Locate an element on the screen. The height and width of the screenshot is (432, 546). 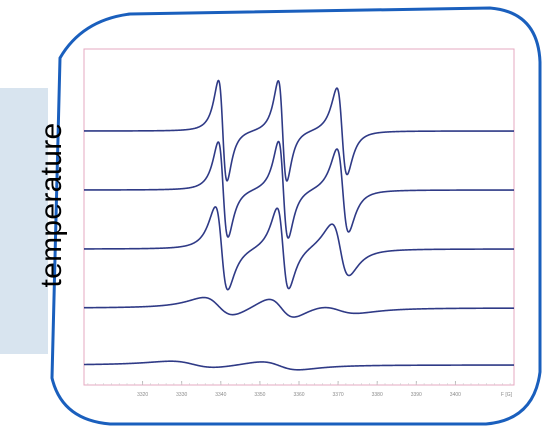
x-tick-label: 3370 is located at coordinates (338, 395).